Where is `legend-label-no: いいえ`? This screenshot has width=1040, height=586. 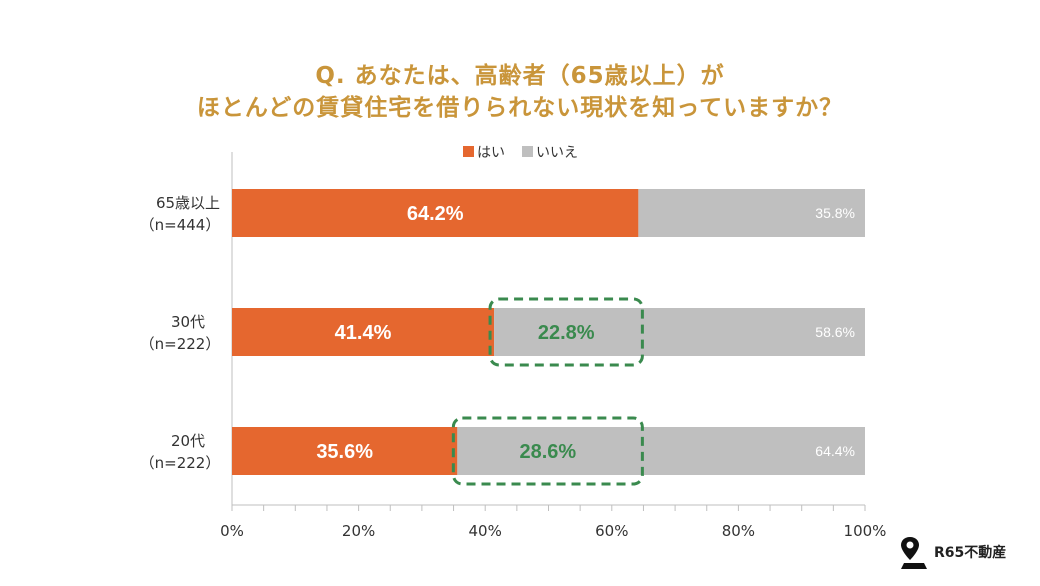 legend-label-no: いいえ is located at coordinates (557, 153).